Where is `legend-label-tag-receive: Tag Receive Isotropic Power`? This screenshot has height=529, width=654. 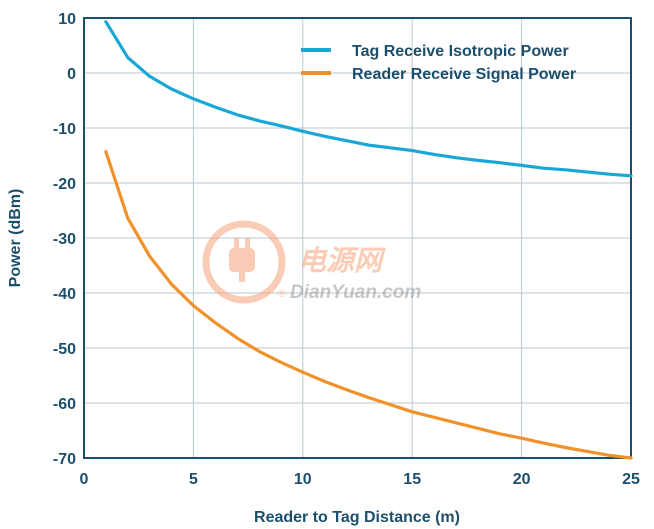 legend-label-tag-receive: Tag Receive Isotropic Power is located at coordinates (460, 51).